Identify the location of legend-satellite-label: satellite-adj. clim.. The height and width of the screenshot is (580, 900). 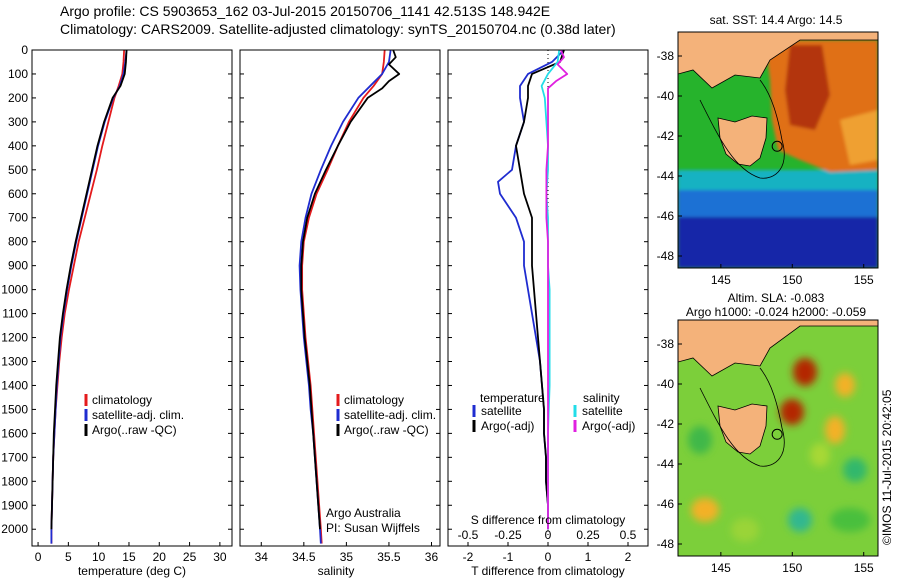
(138, 415).